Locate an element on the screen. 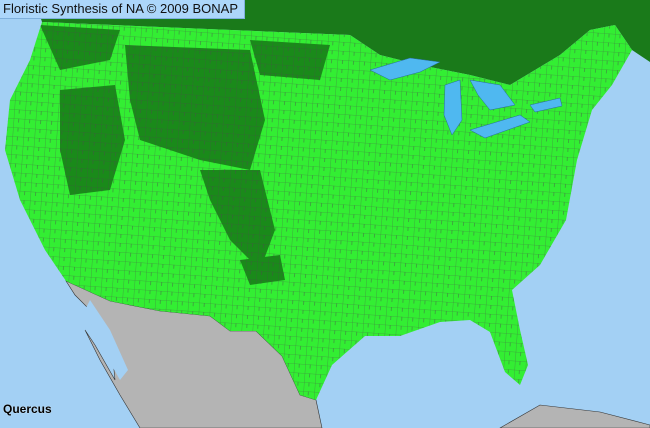  taxon-label: Quercus is located at coordinates (27, 409).